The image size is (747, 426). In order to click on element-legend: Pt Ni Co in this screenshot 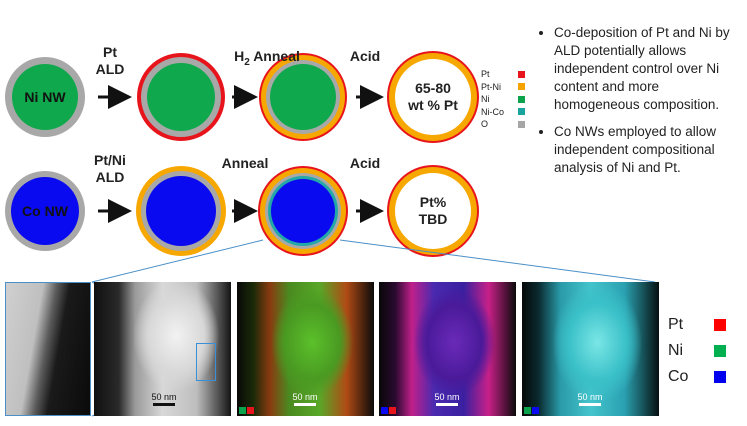, I will do `click(697, 351)`.